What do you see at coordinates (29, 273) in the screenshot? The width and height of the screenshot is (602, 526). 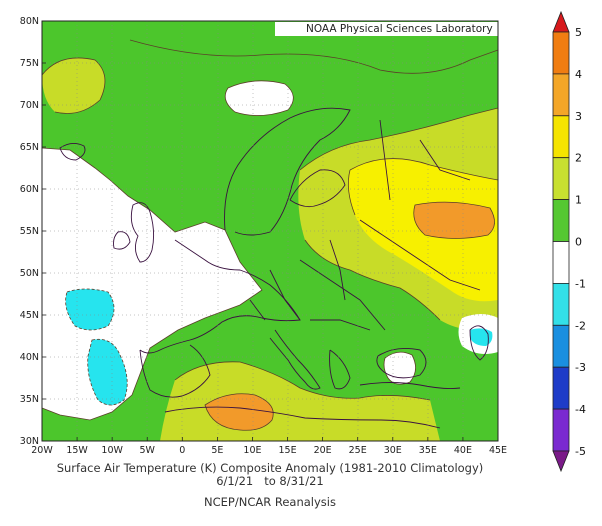 I see `lat-tick-label: 50N` at bounding box center [29, 273].